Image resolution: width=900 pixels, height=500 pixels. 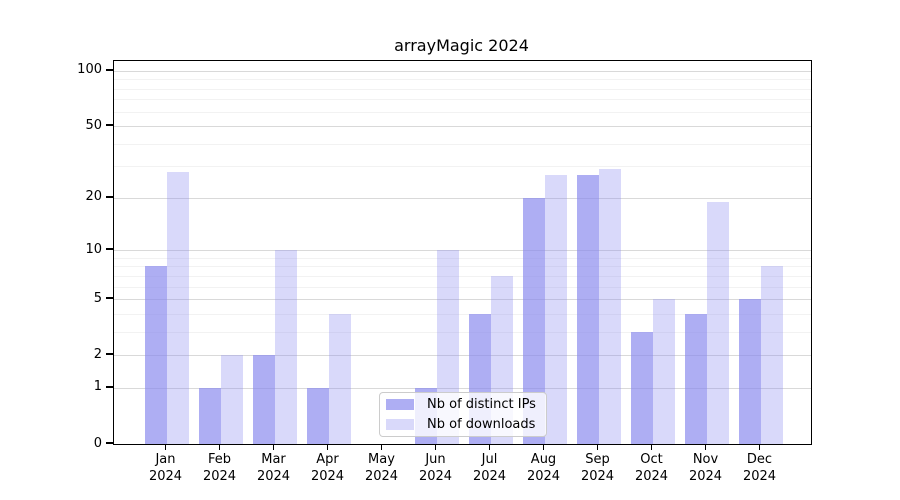 I want to click on legend-item-distinct-ips: Nb of distinct IPs, so click(x=463, y=404).